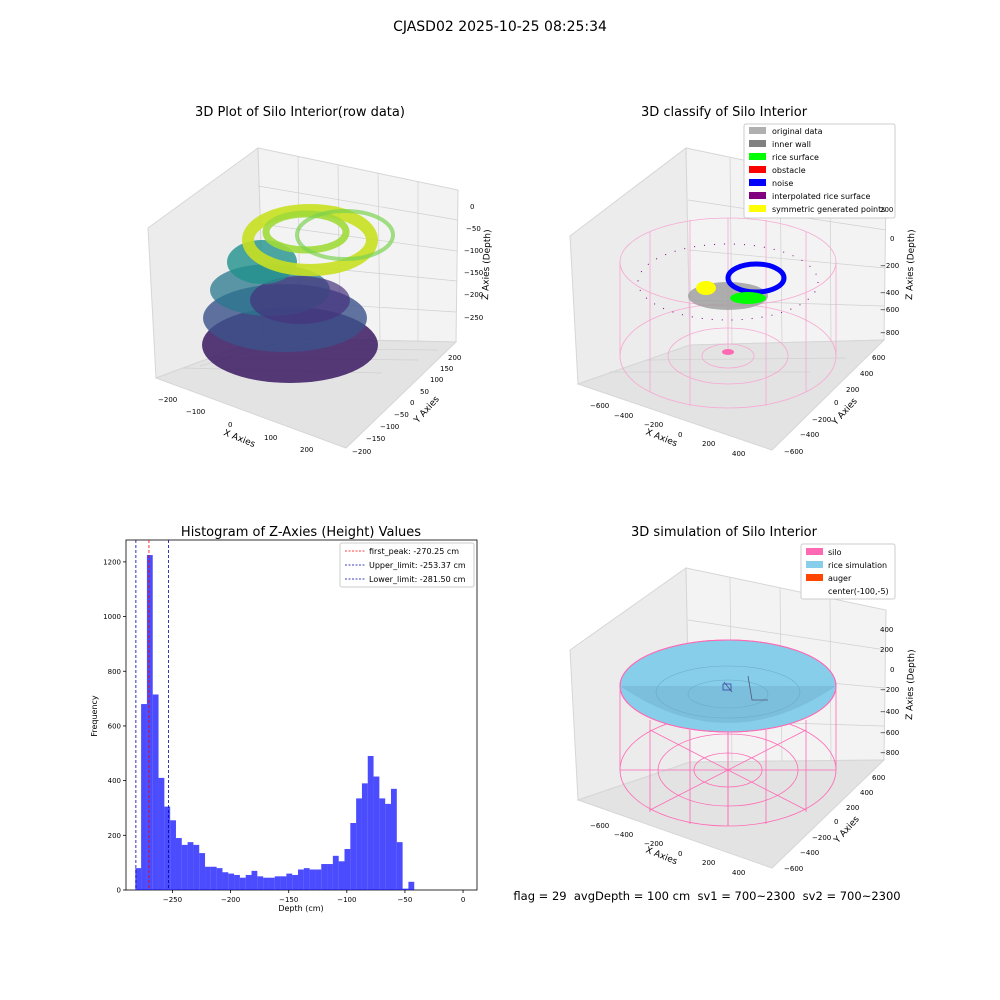 This screenshot has height=1000, width=1000. What do you see at coordinates (821, 838) in the screenshot?
I see `sim-ytick: −200` at bounding box center [821, 838].